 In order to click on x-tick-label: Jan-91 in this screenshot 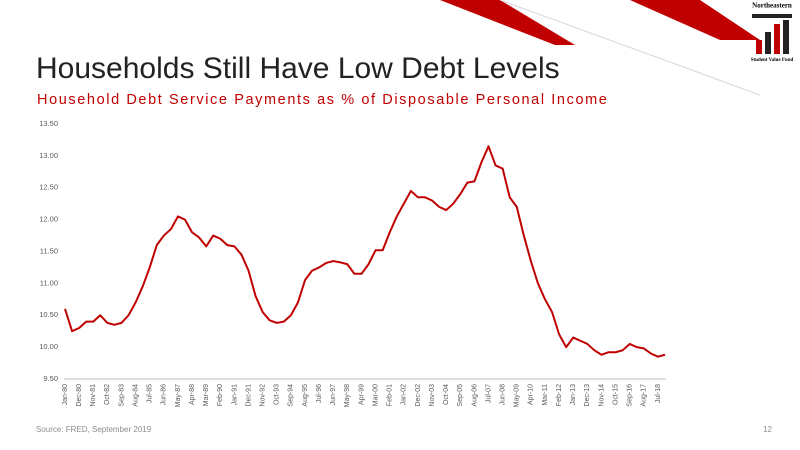, I will do `click(234, 395)`.